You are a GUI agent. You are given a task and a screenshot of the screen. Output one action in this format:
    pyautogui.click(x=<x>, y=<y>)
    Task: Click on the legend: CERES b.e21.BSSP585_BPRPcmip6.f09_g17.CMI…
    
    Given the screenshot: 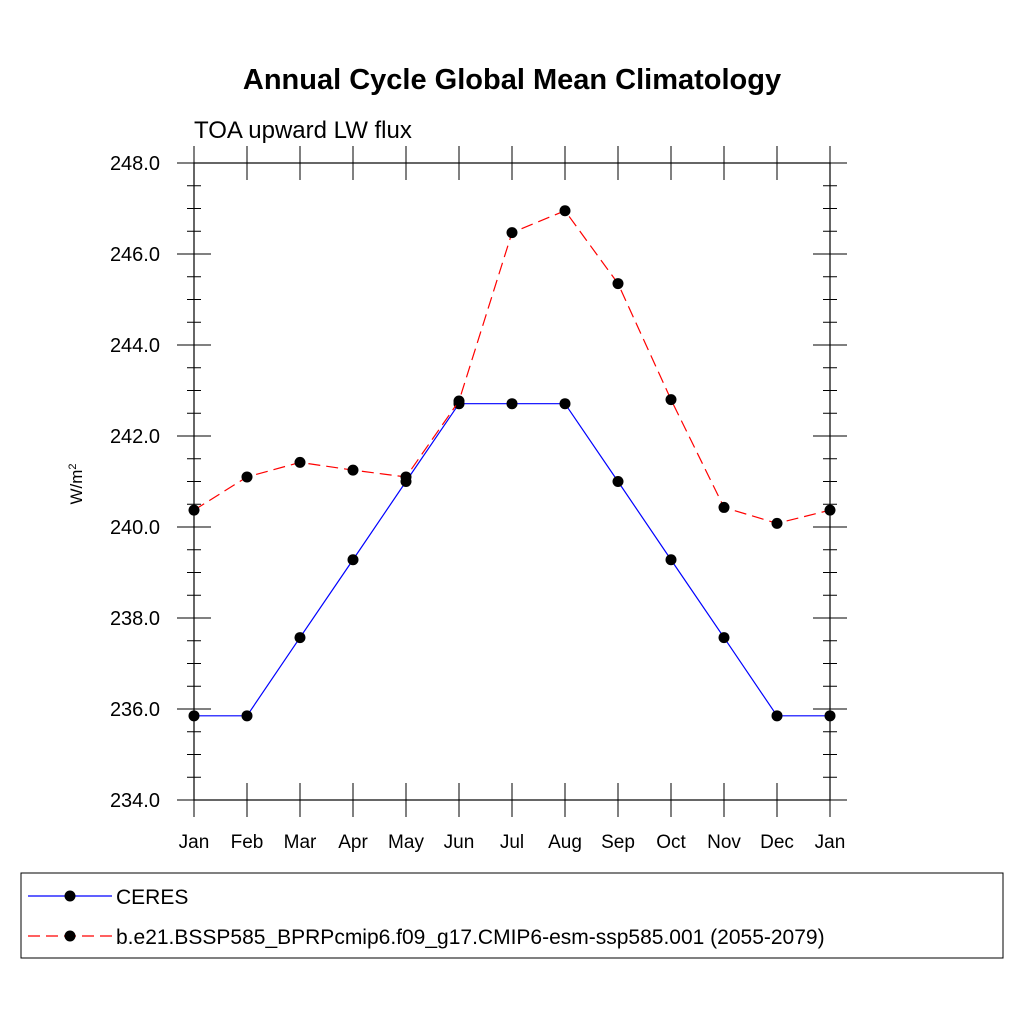 What is the action you would take?
    pyautogui.click(x=512, y=915)
    